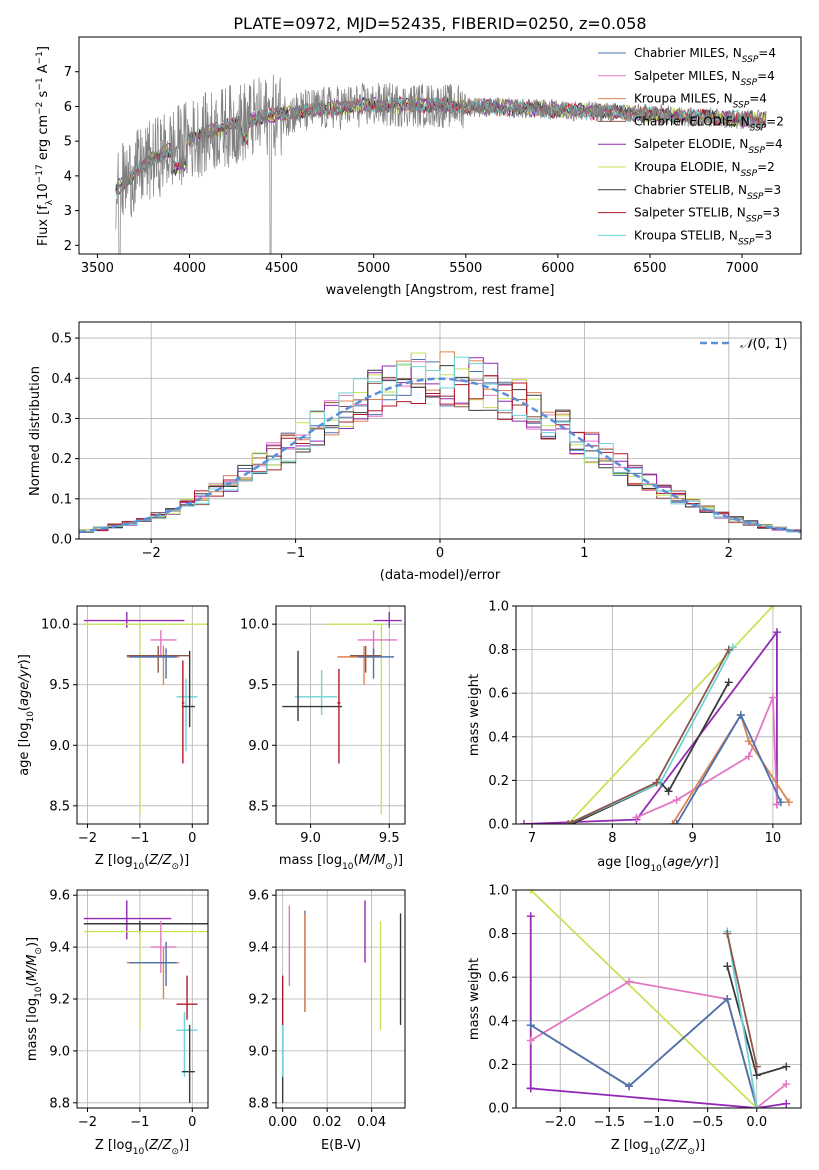 The image size is (819, 1170). I want to click on x-tick-label: 0.0, so click(756, 1122).